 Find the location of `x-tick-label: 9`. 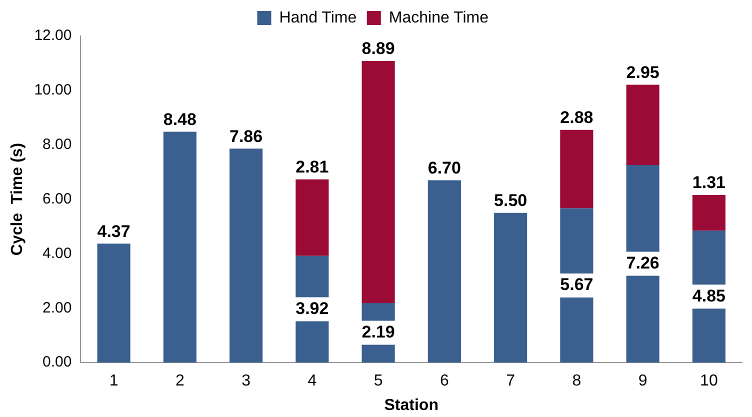

x-tick-label: 9 is located at coordinates (643, 381).